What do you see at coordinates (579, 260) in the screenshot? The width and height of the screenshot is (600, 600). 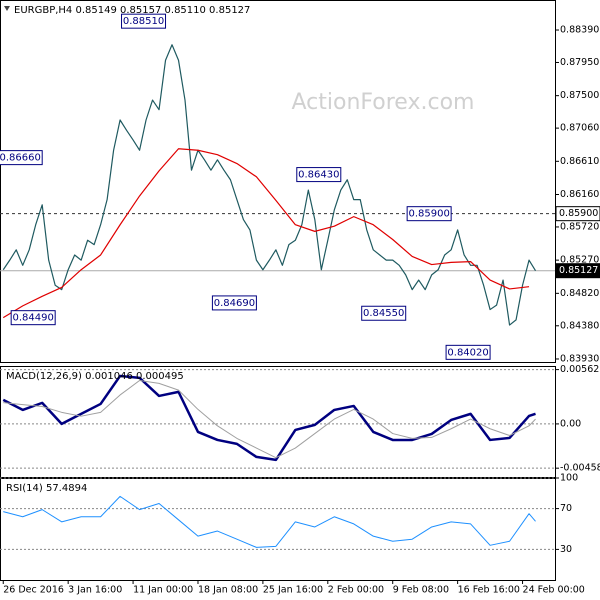 I see `y-tick-label: 0.85270` at bounding box center [579, 260].